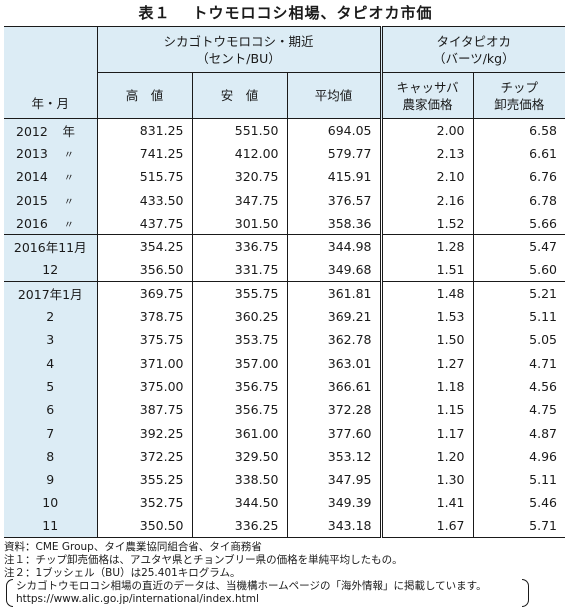 This screenshot has height=610, width=571. What do you see at coordinates (122, 573) in the screenshot?
I see `note-2: 注２：1ブッシェル（BU）は25.401キログラム。` at bounding box center [122, 573].